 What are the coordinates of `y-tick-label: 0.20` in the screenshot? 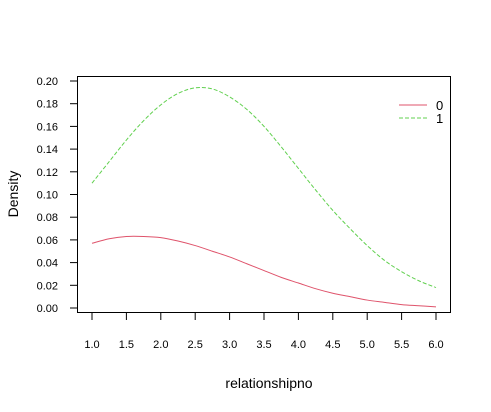 It's located at (47, 82).